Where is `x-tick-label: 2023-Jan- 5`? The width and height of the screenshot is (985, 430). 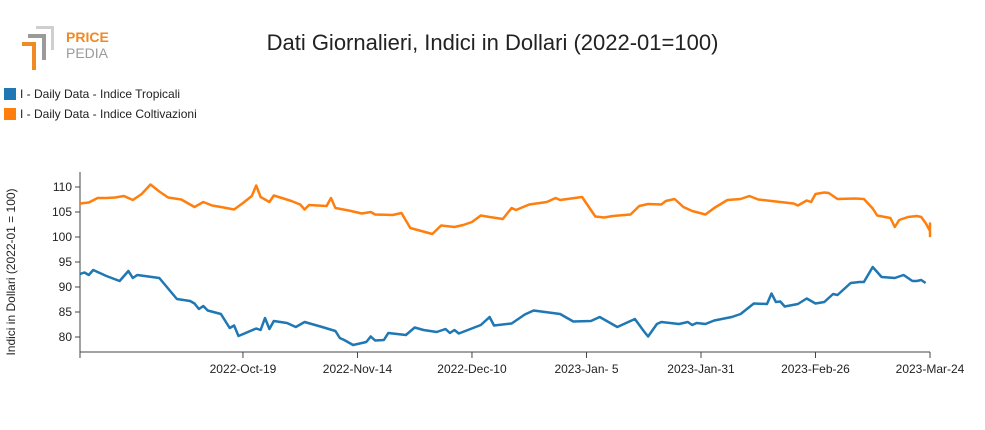 x-tick-label: 2023-Jan- 5 is located at coordinates (586, 369).